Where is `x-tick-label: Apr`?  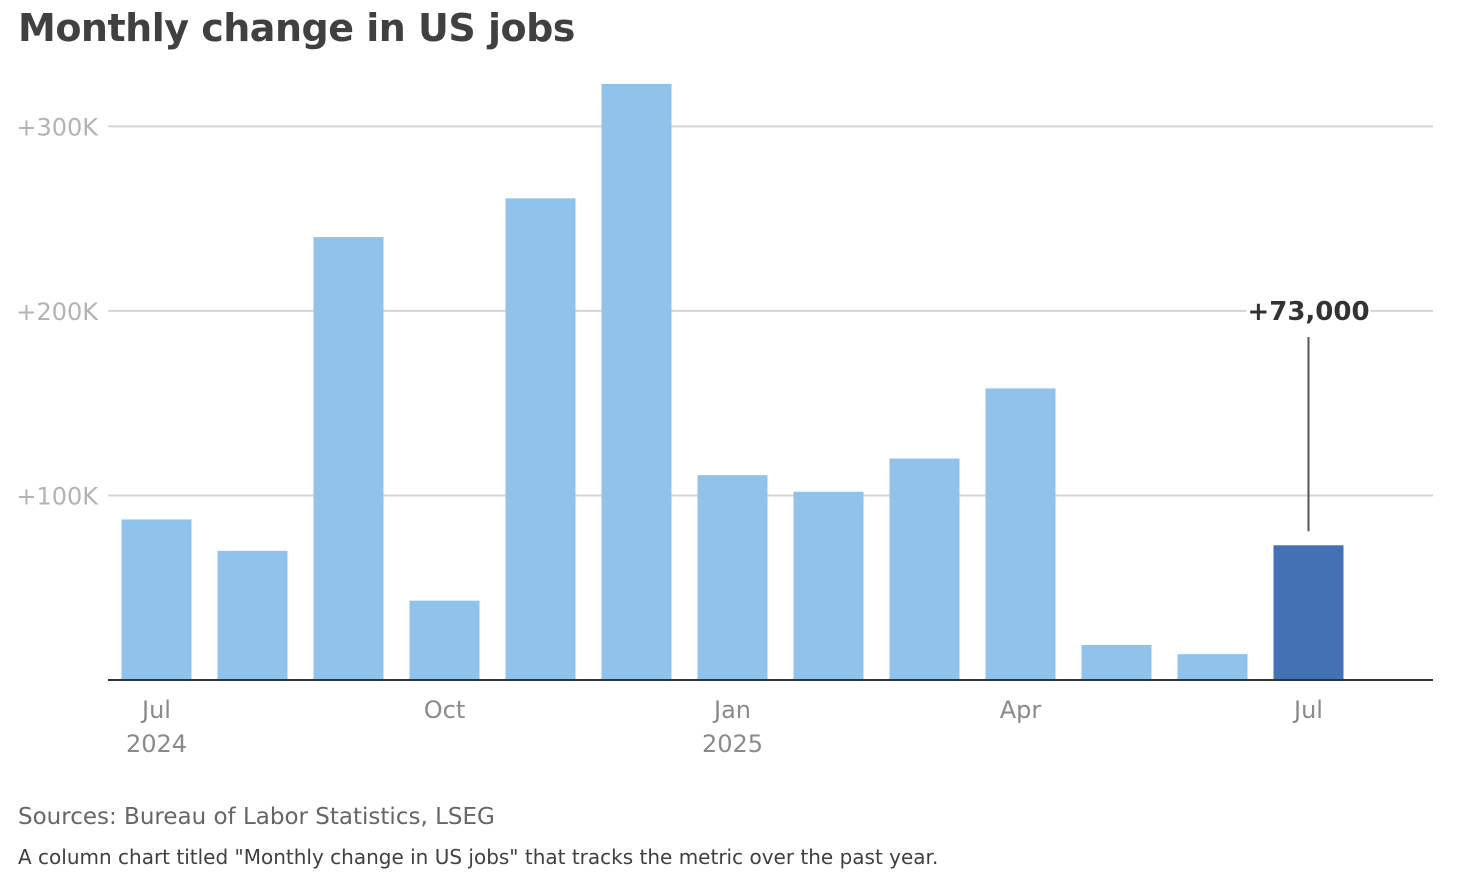
x-tick-label: Apr is located at coordinates (1021, 710).